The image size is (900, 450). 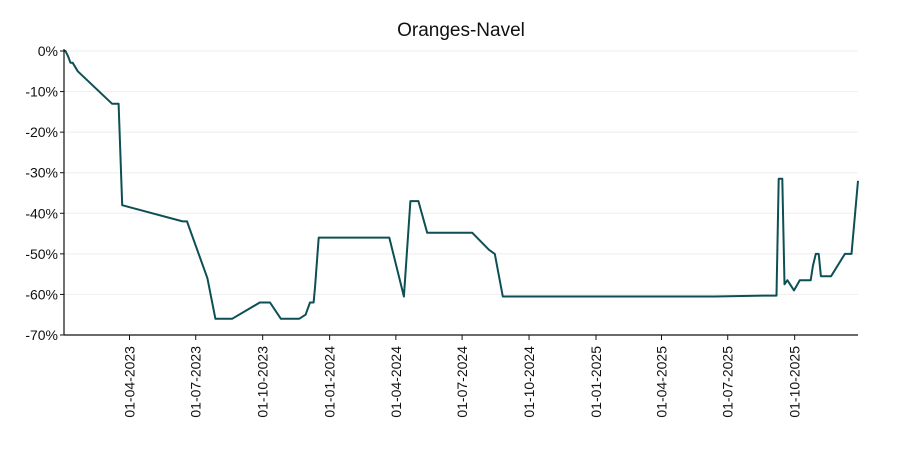 I want to click on y-tick-label: -20%, so click(x=41, y=132).